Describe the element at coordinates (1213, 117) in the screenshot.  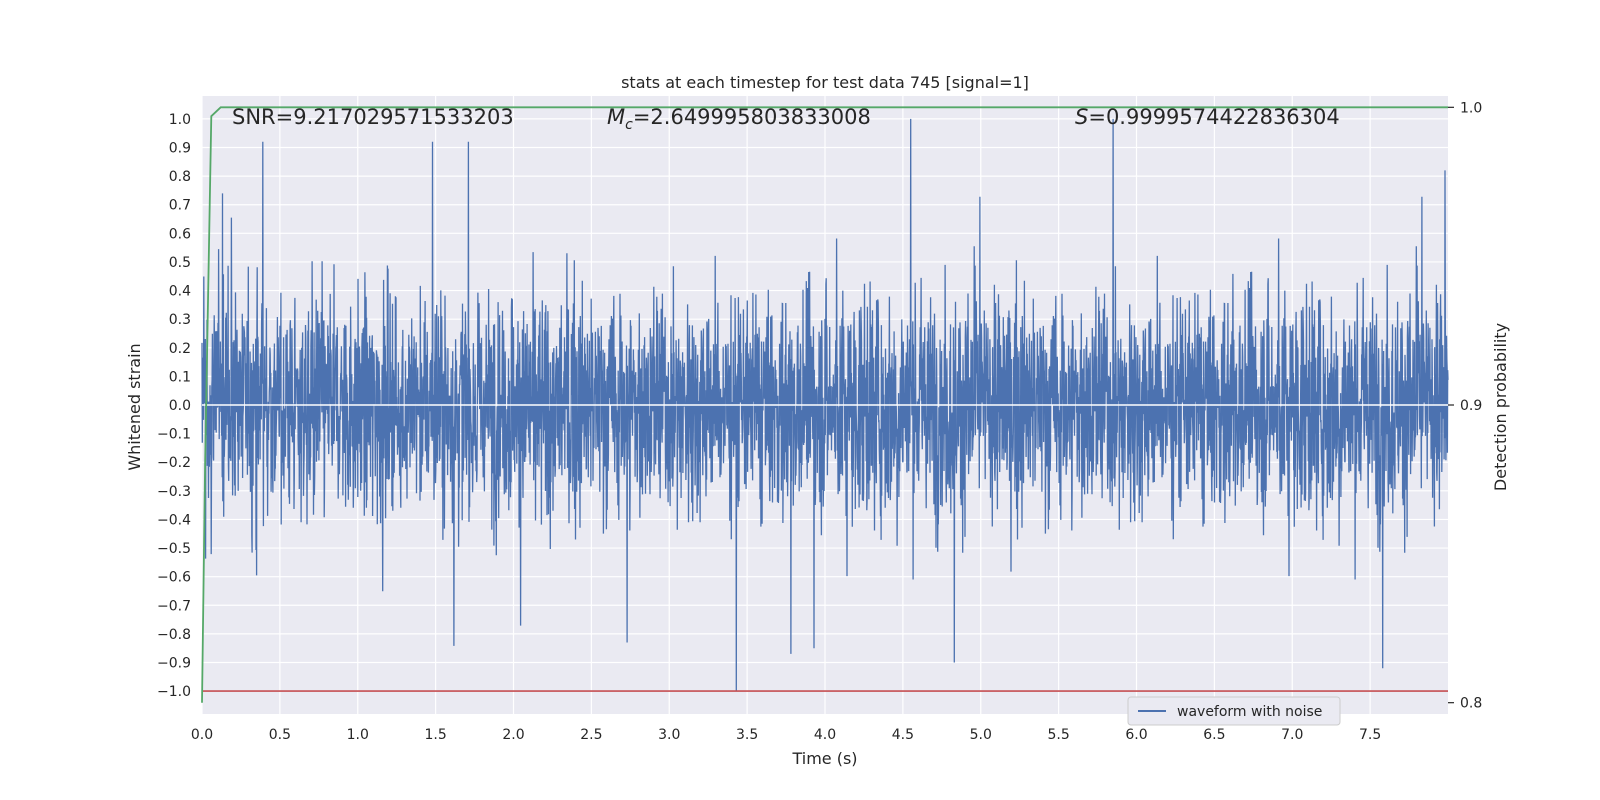
I see `s-value: =0.9999574422836304` at that location.